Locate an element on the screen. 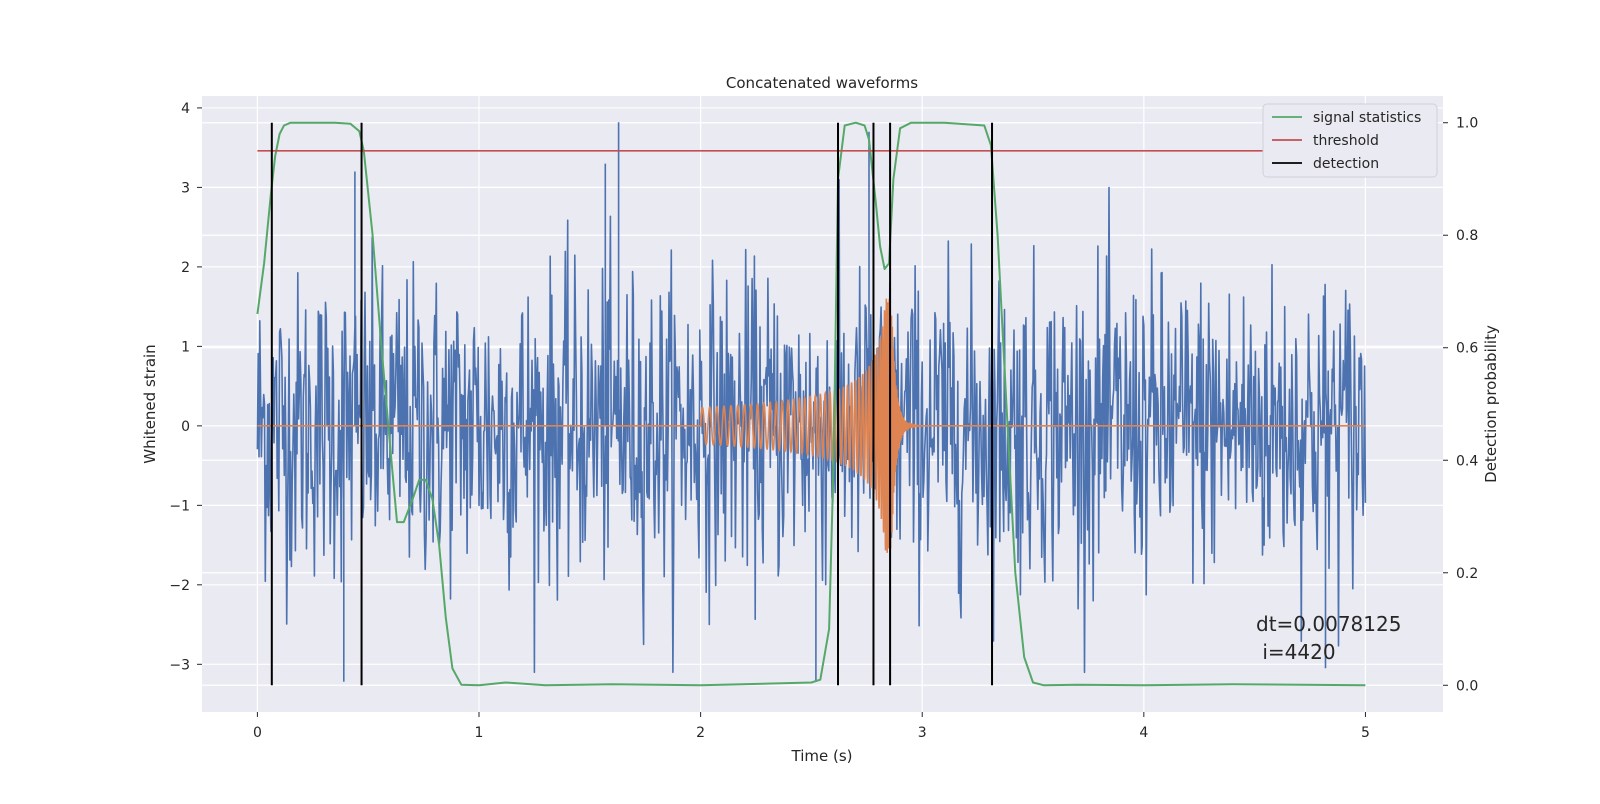 This screenshot has height=804, width=1600. legend: signal statistics threshold detection is located at coordinates (1350, 140).